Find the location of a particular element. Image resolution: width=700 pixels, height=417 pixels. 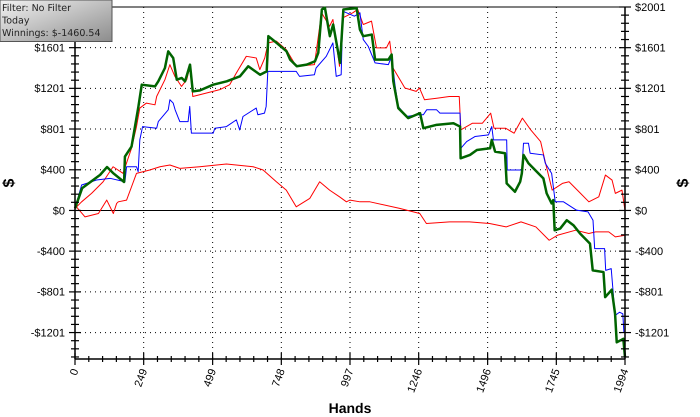

y2-tick-label: $801 is located at coordinates (647, 130).